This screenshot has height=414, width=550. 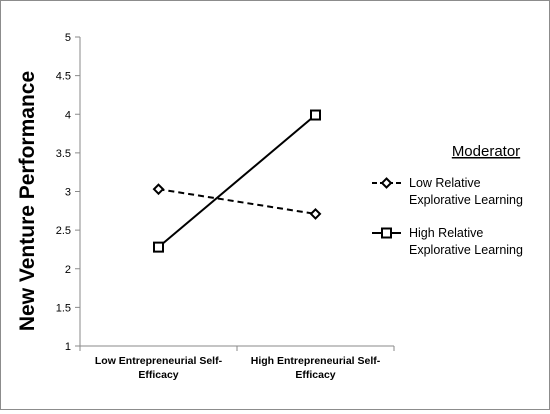 I want to click on y-tick-label: 1, so click(x=68, y=347).